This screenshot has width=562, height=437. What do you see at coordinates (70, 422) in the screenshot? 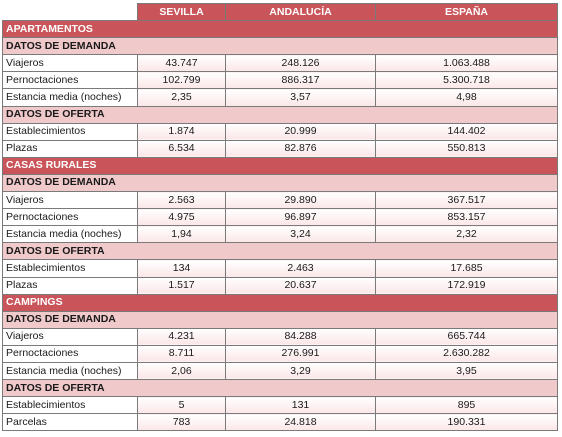
I see `row-label: Parcelas` at bounding box center [70, 422].